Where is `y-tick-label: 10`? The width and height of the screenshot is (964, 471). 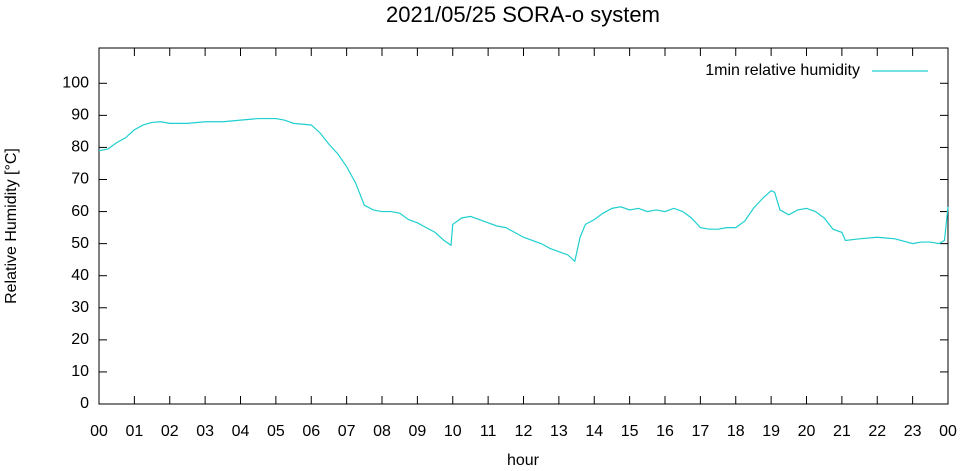 y-tick-label: 10 is located at coordinates (80, 371).